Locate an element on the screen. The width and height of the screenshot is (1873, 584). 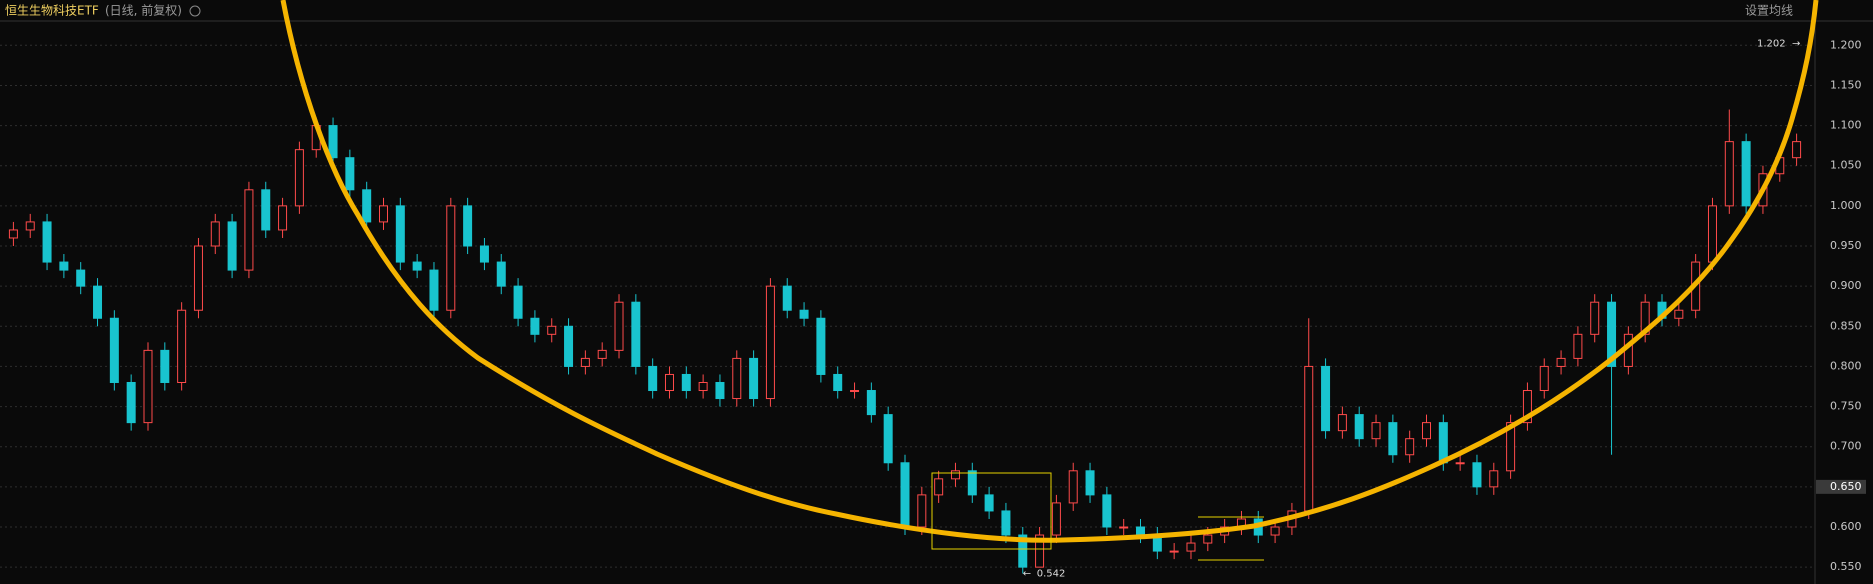
y-tick-label: 0.600 is located at coordinates (1846, 526).